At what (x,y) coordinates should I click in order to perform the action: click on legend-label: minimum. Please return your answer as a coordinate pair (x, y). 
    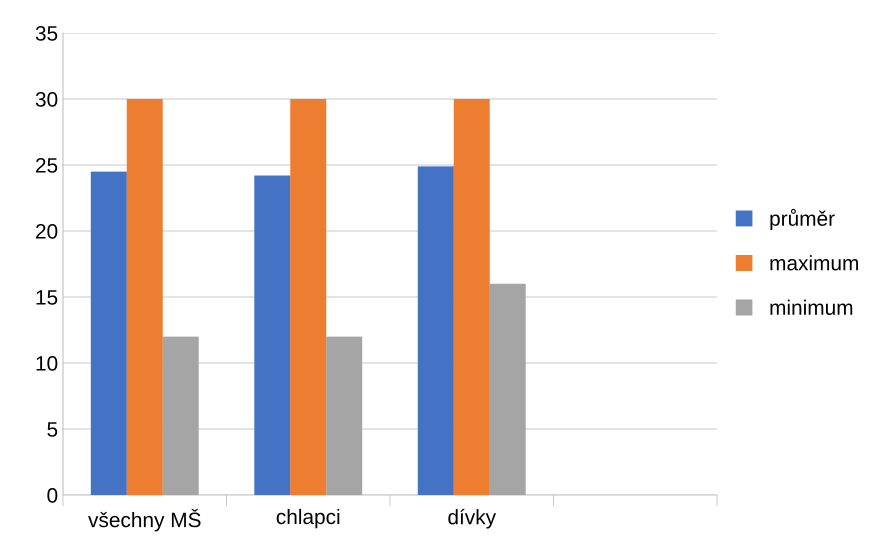
    Looking at the image, I should click on (811, 307).